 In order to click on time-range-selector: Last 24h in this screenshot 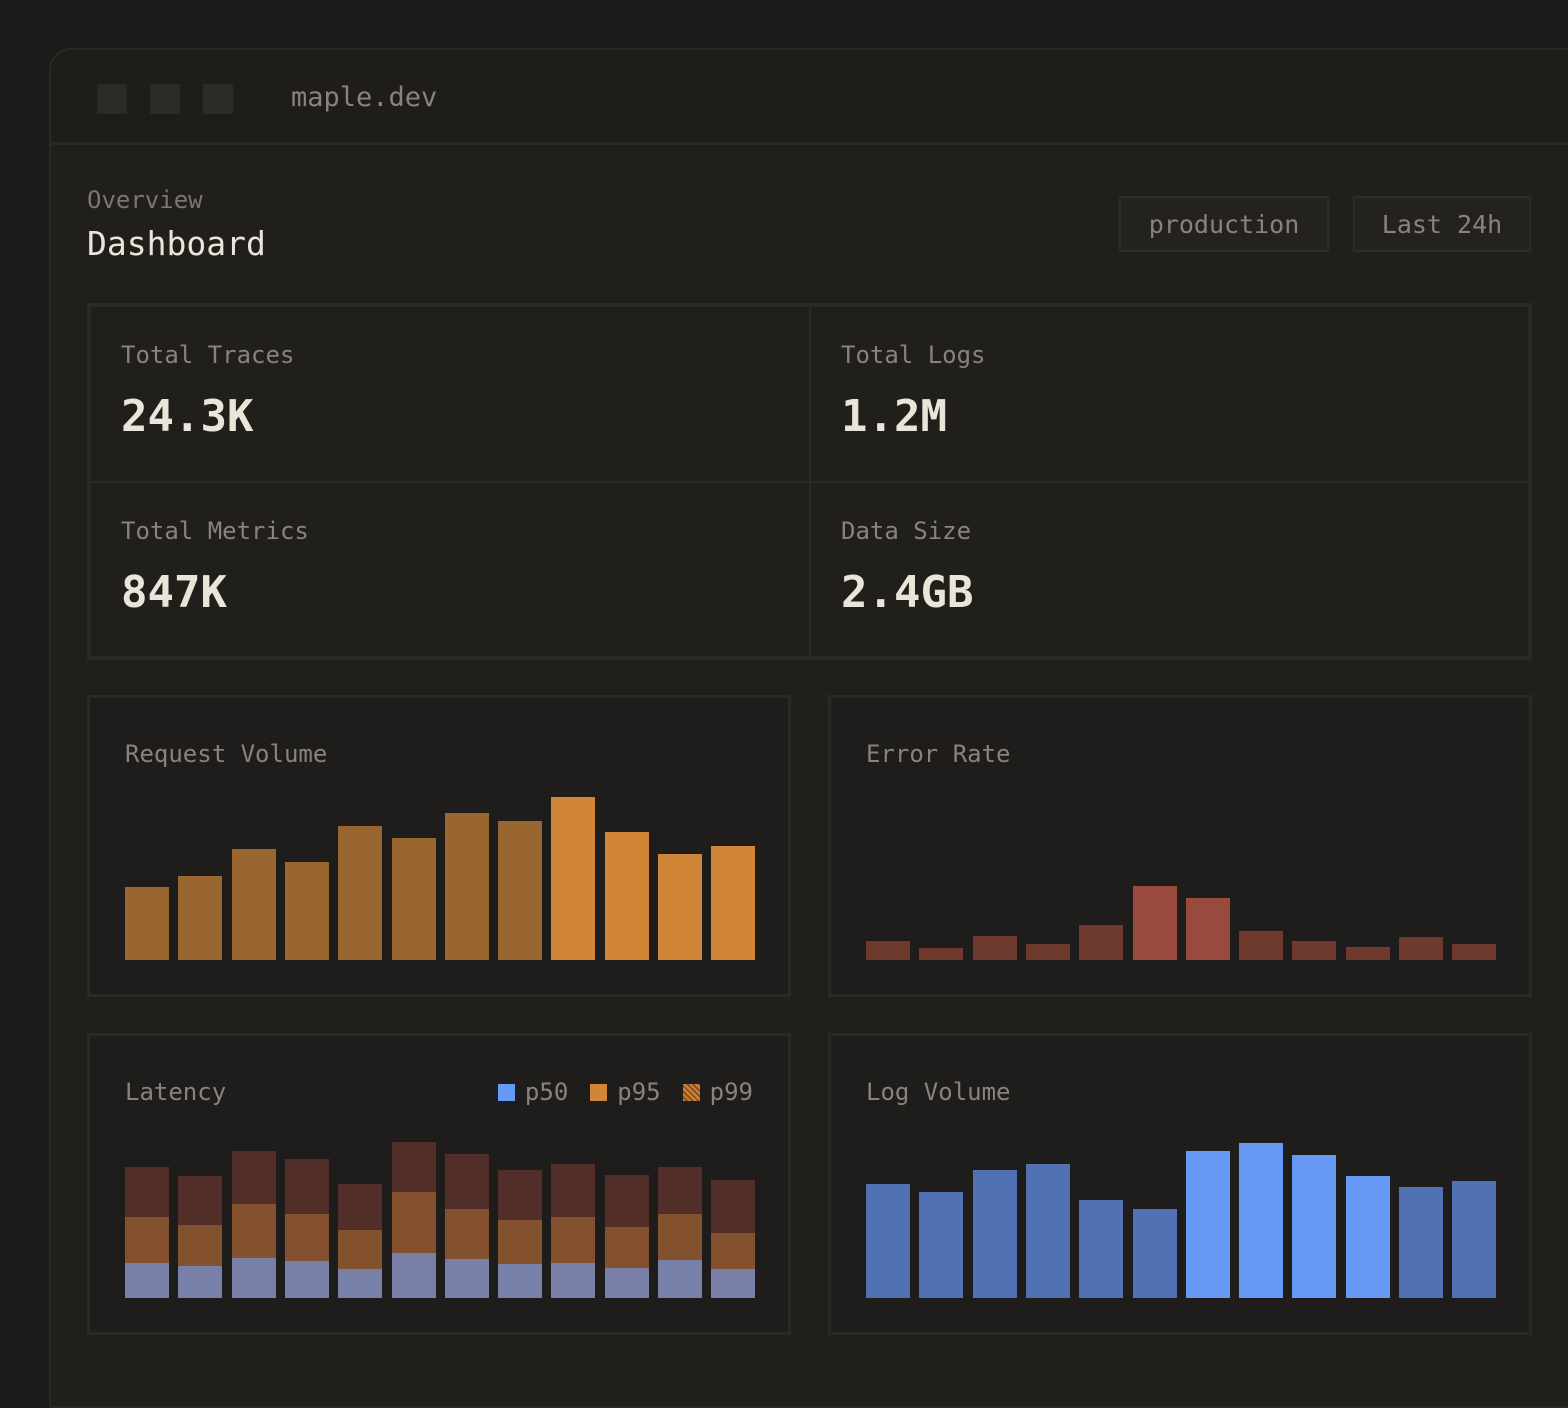, I will do `click(1442, 224)`.